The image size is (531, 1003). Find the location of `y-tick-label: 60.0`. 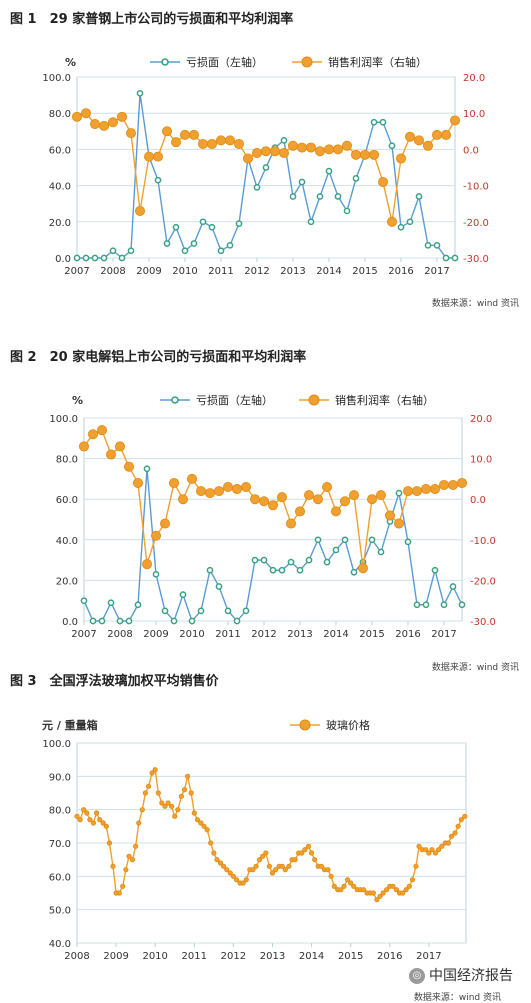

y-tick-label: 60.0 is located at coordinates (60, 150).